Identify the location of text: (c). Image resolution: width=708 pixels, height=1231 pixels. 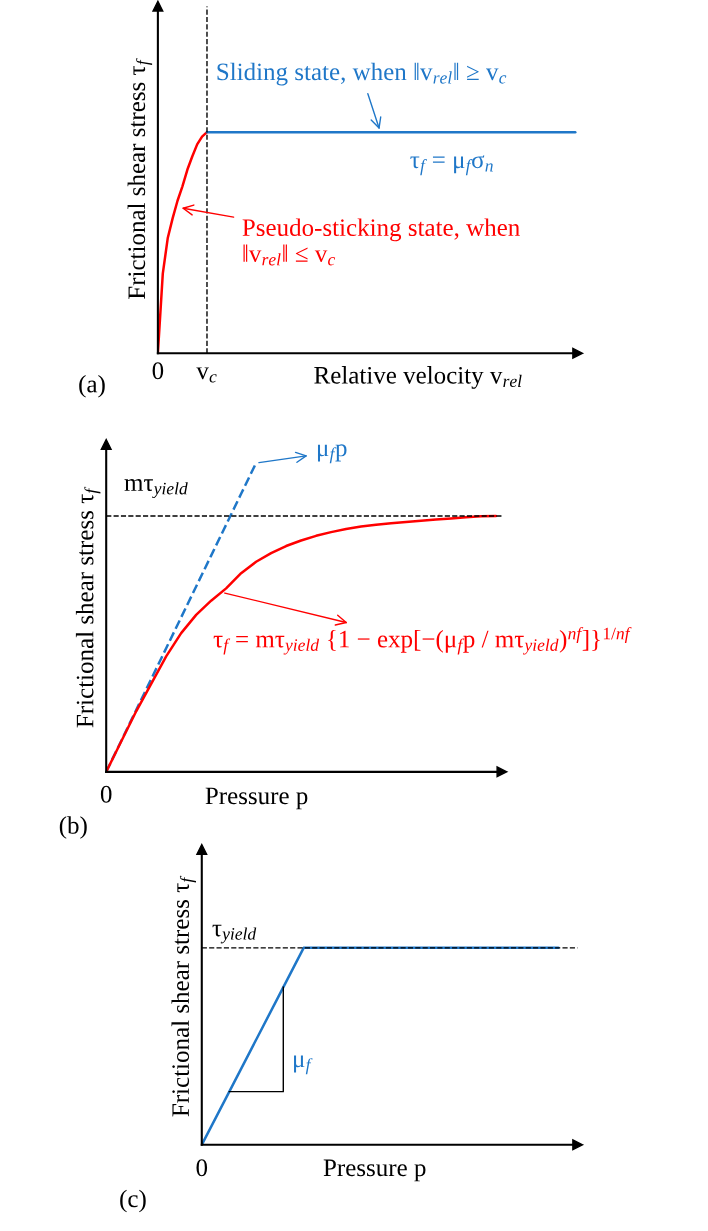
(133, 1201).